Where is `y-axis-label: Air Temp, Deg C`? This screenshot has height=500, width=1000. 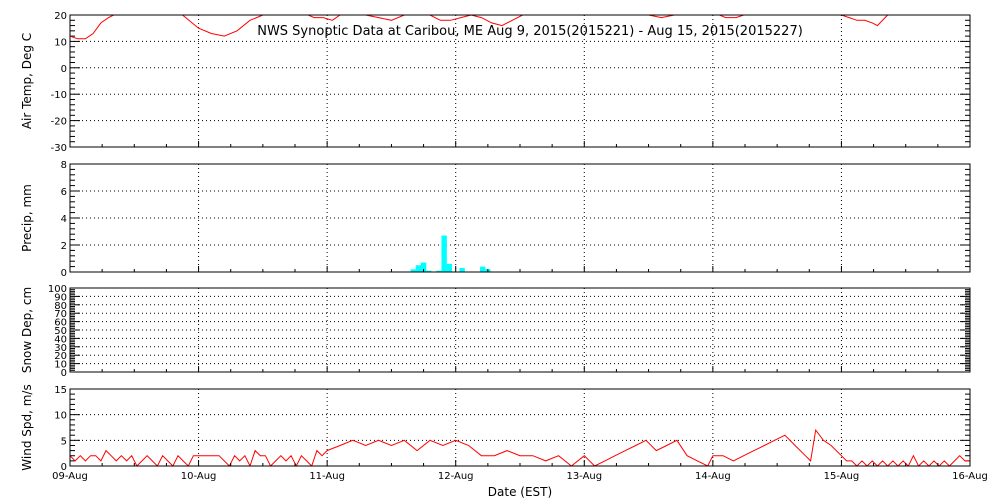
y-axis-label: Air Temp, Deg C is located at coordinates (27, 81).